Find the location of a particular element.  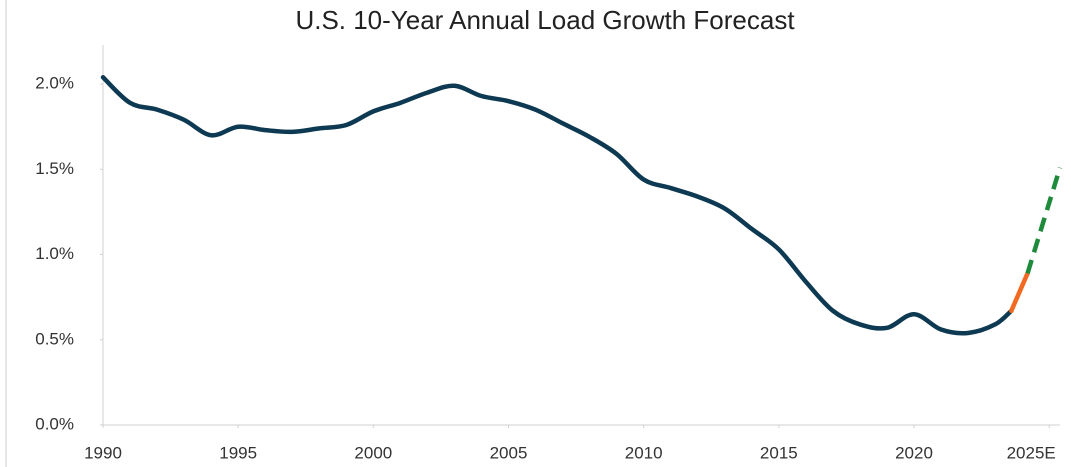

y-tick-label: 1.5% is located at coordinates (54, 168).